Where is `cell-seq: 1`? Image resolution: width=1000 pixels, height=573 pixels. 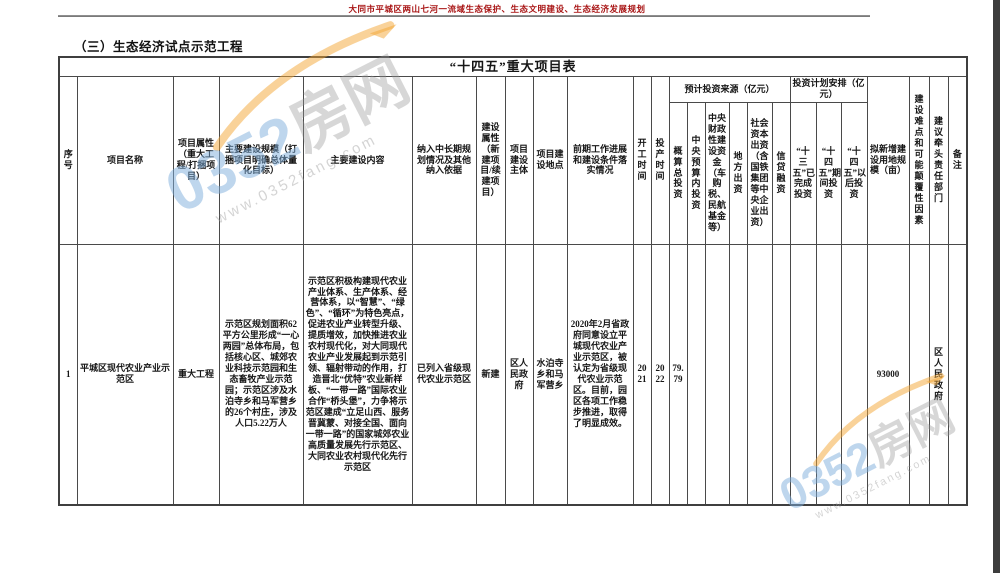 cell-seq: 1 is located at coordinates (68, 374).